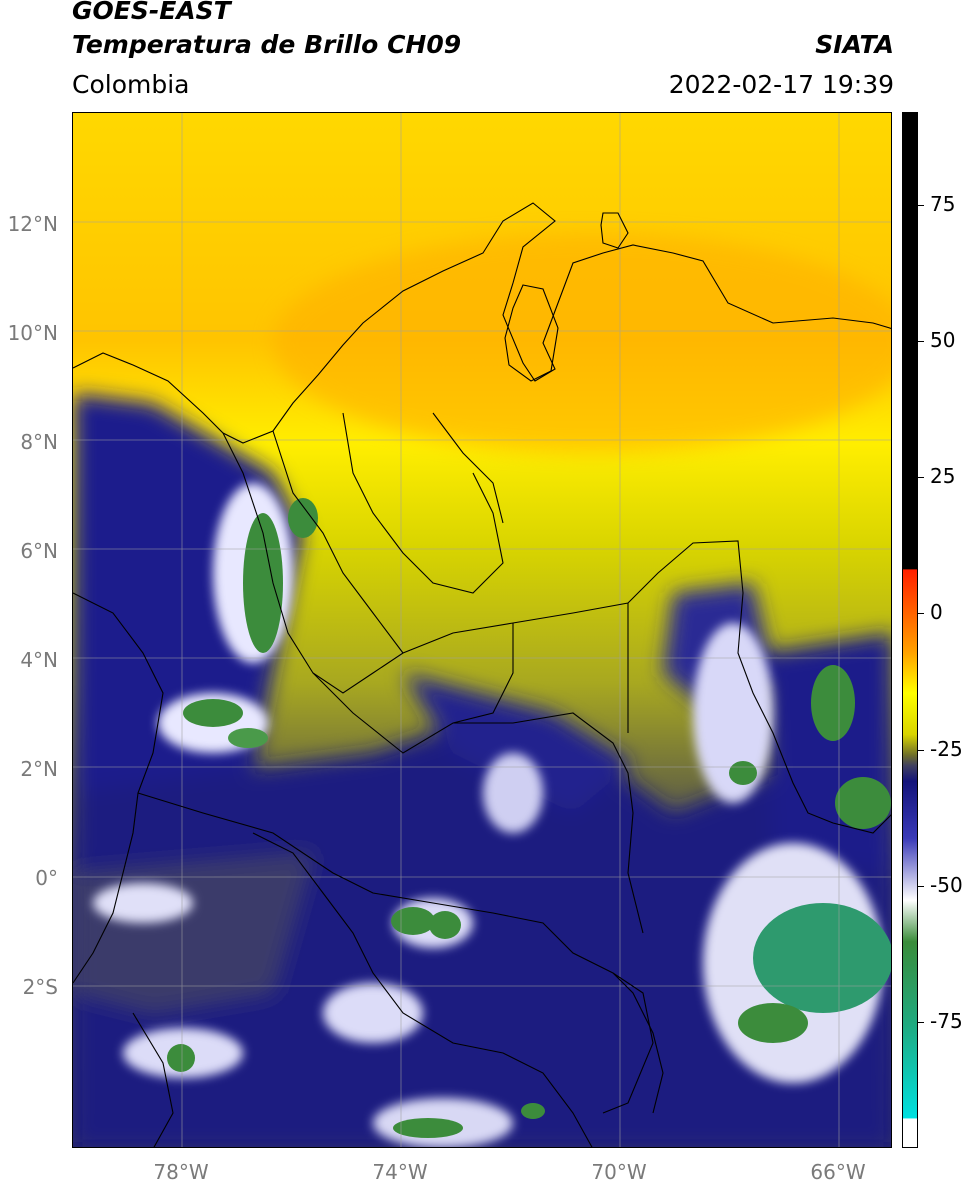  I want to click on lat-label: 2°S, so click(40, 987).